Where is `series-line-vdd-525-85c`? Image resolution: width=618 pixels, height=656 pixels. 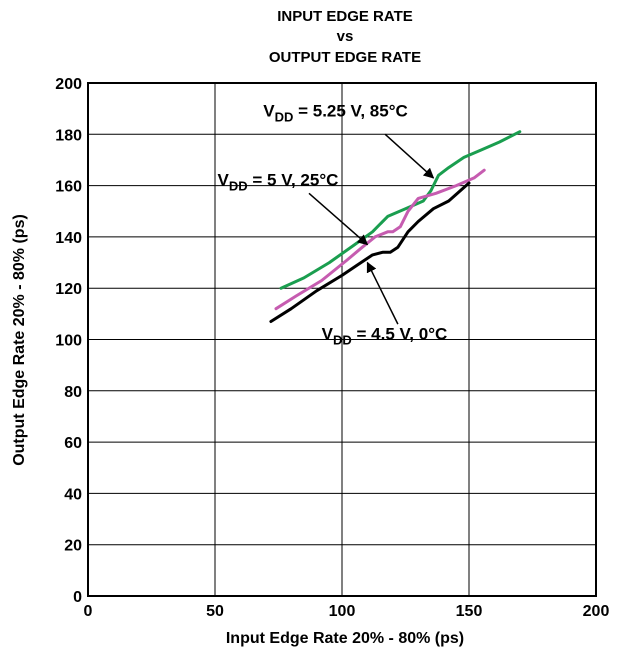 series-line-vdd-525-85c is located at coordinates (400, 210).